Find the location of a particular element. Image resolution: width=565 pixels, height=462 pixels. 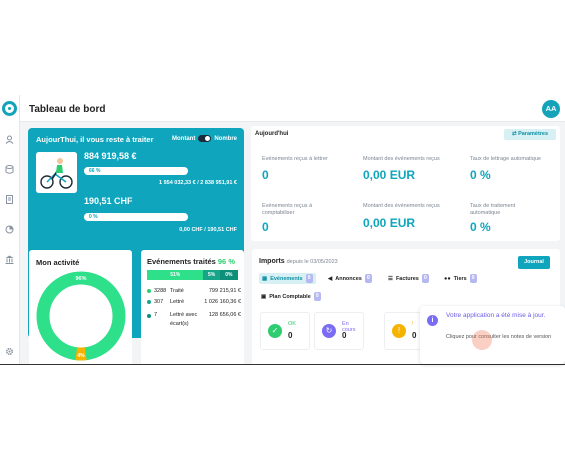

events-seg-3: 0% is located at coordinates (228, 275).